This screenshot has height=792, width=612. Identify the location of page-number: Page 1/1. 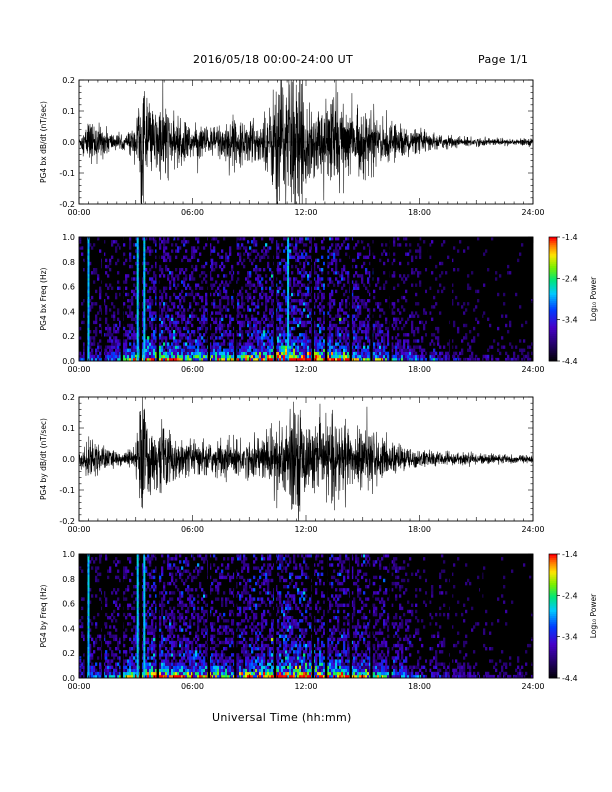
(503, 59).